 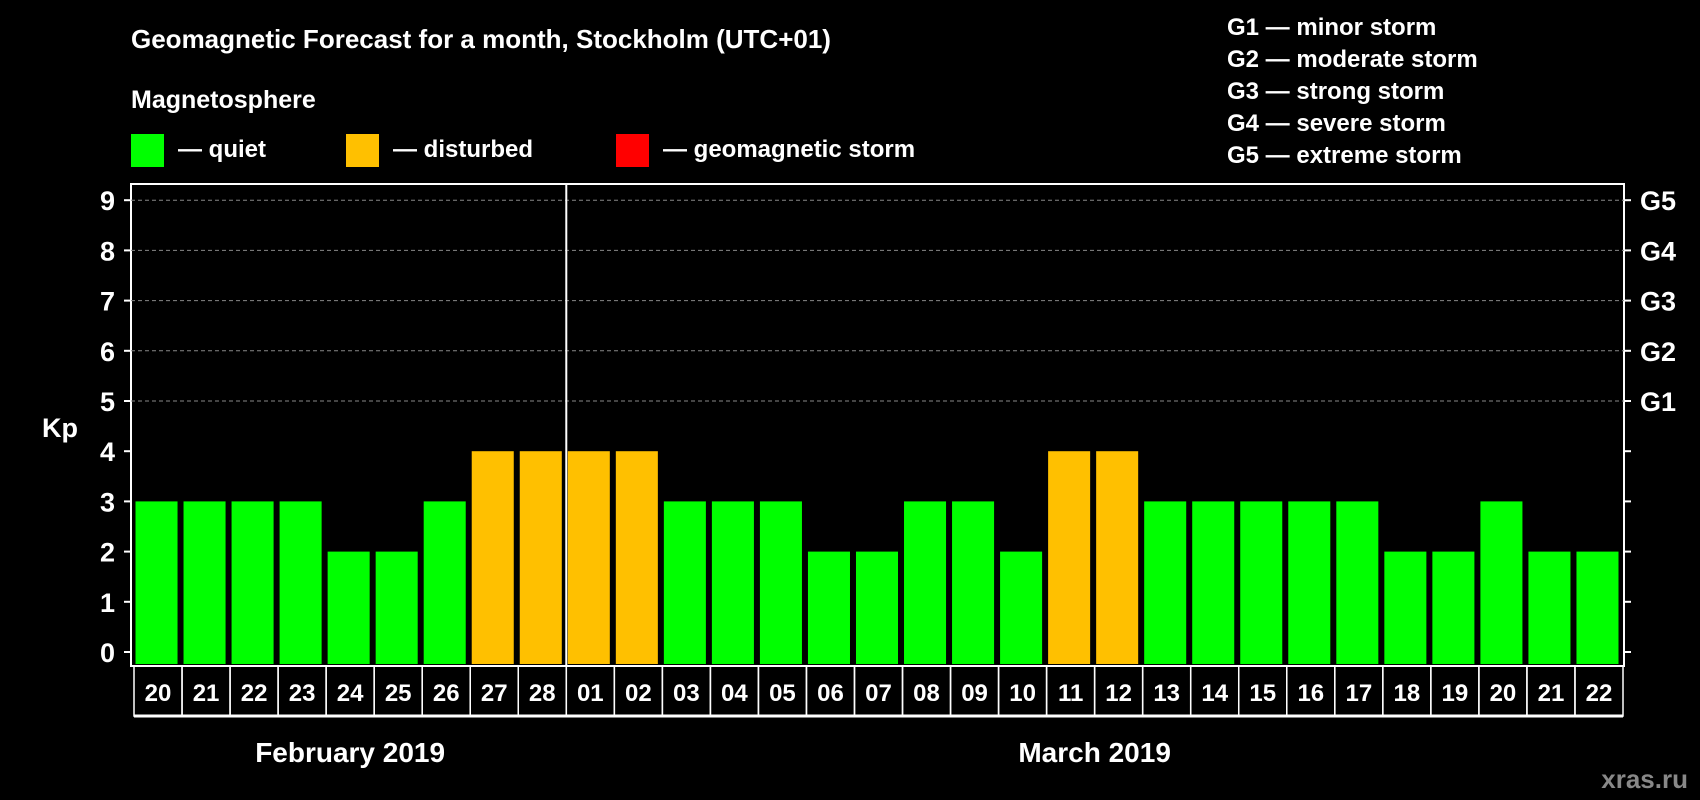 What do you see at coordinates (1658, 251) in the screenshot?
I see `right-tick-label: G4` at bounding box center [1658, 251].